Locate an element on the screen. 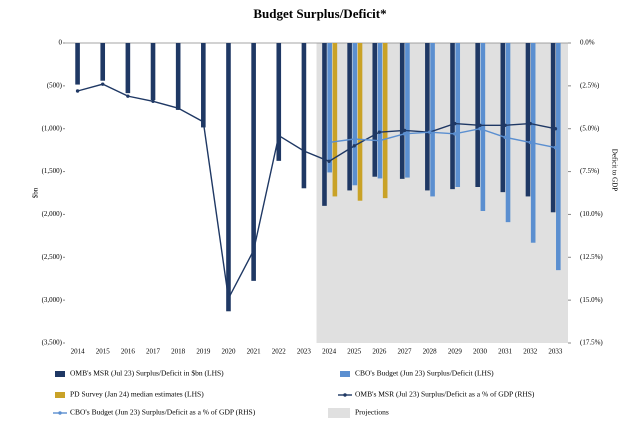 The width and height of the screenshot is (640, 421). y2-tick-label: (15.0%) is located at coordinates (591, 300).